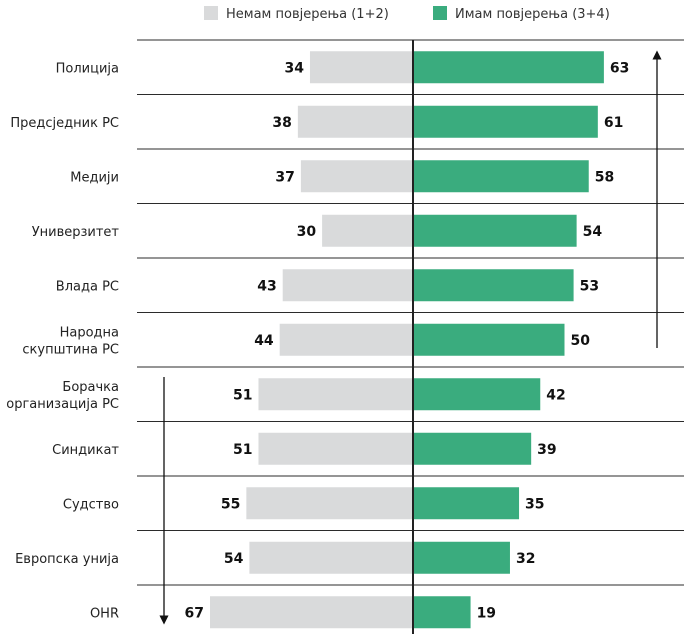 This screenshot has width=684, height=634. I want to click on category-label: Влада РС, so click(87, 286).